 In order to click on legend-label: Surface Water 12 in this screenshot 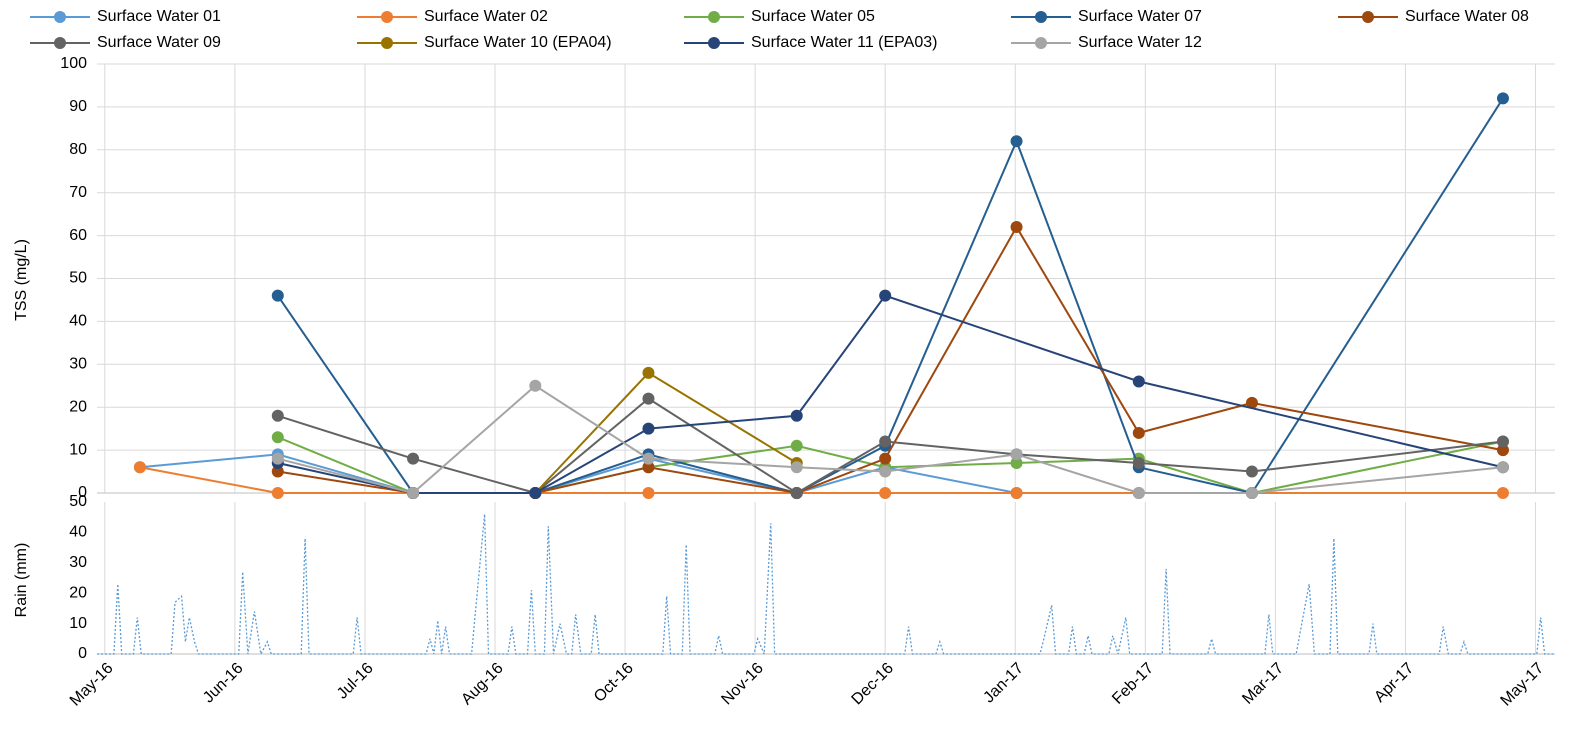, I will do `click(1140, 42)`.